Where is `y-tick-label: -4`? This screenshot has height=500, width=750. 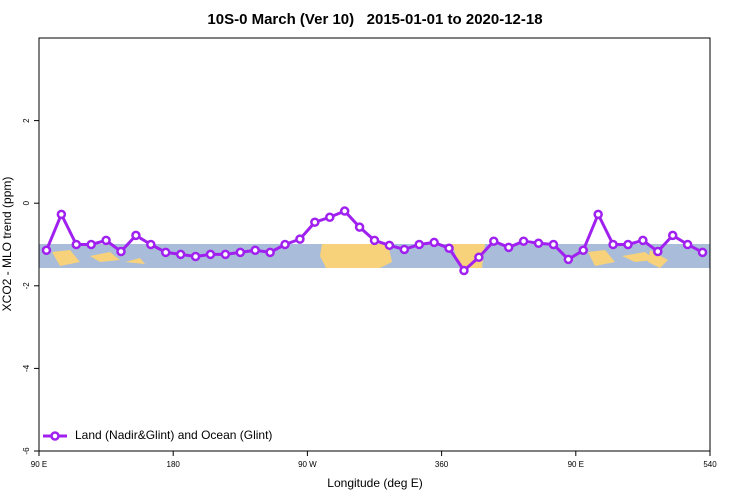 y-tick-label: -4 is located at coordinates (26, 368).